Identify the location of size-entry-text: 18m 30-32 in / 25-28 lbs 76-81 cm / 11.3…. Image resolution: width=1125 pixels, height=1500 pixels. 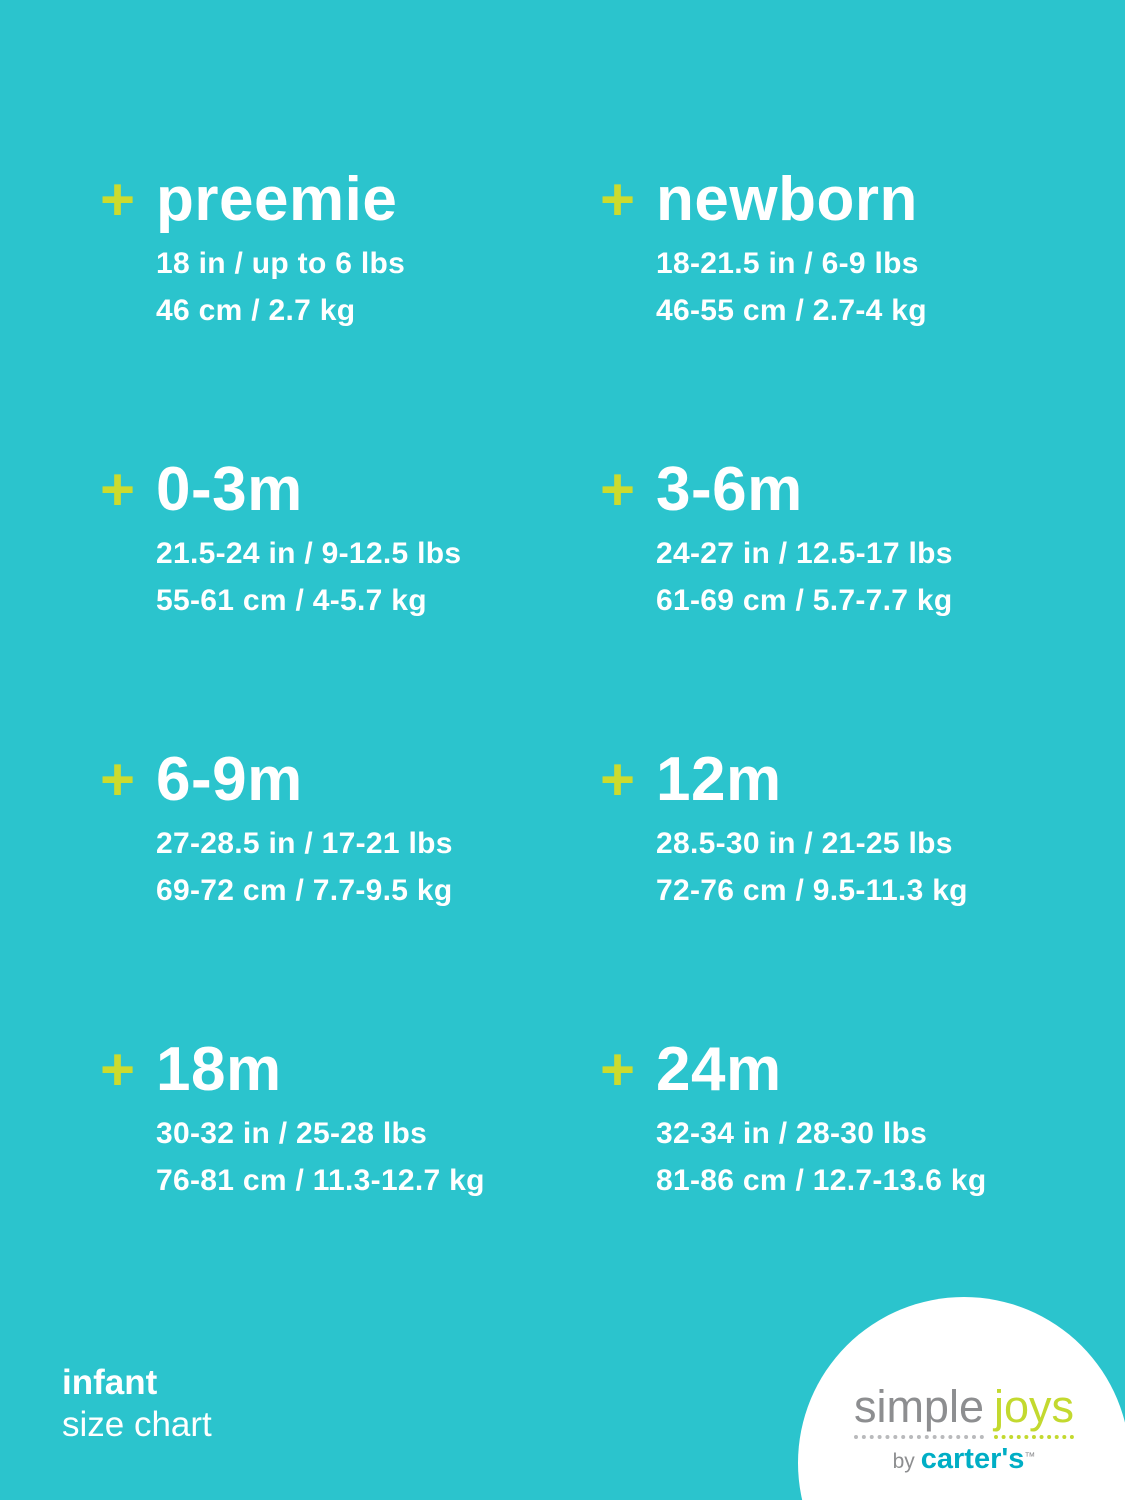
(320, 1121).